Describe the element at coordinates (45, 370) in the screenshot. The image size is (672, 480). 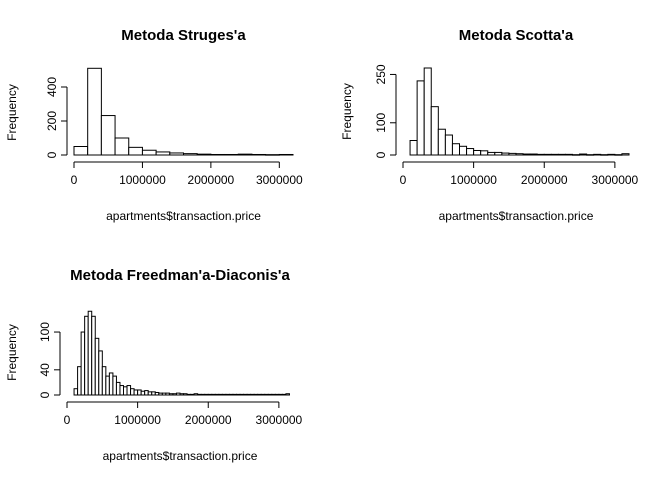
I see `y-tick-label: 40` at that location.